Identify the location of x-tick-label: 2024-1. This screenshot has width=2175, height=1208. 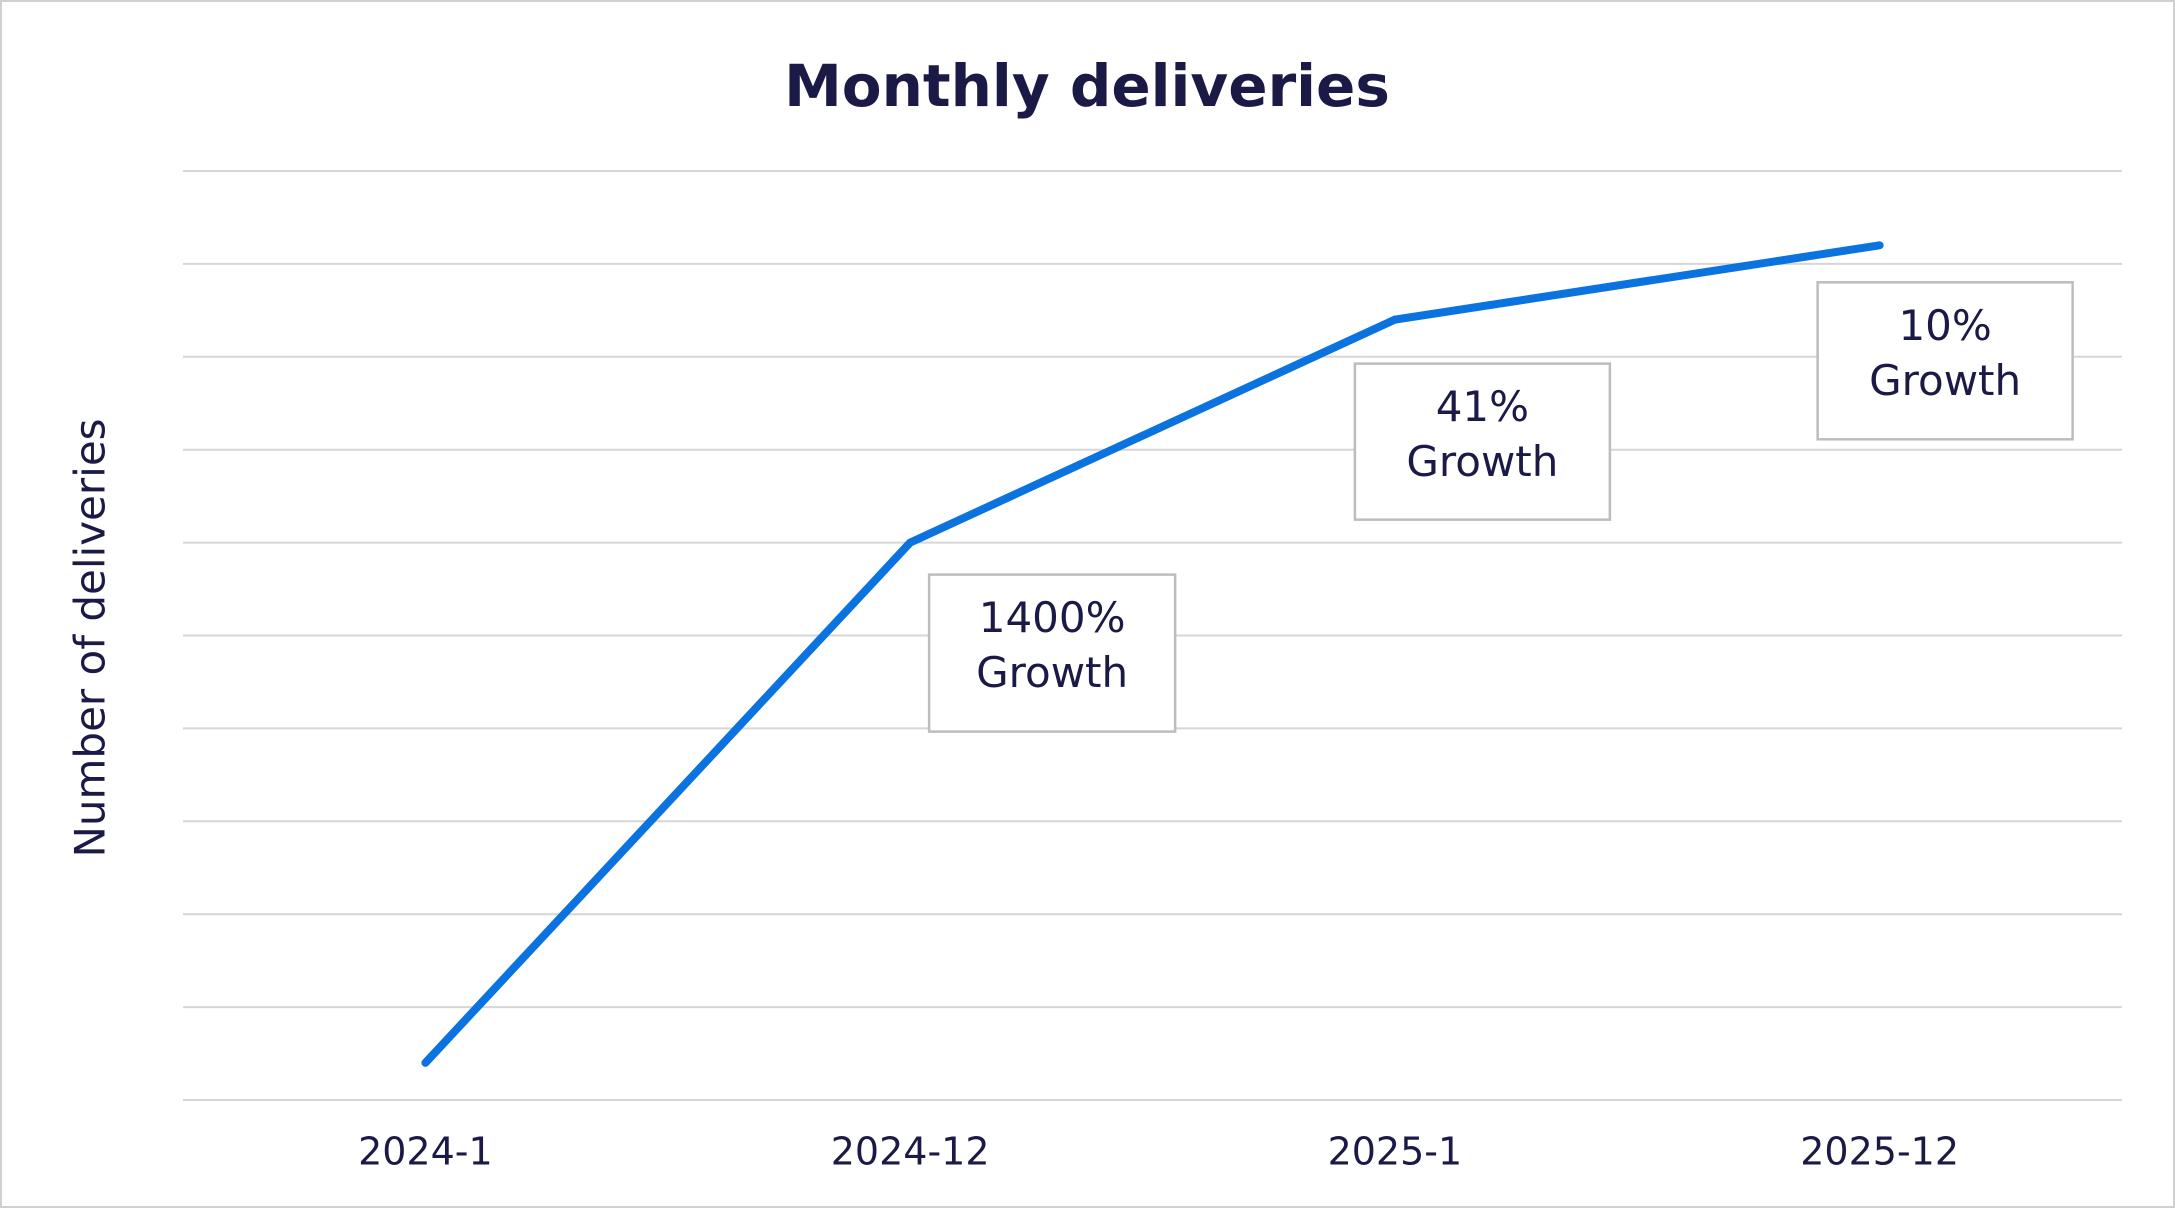
(425, 1152).